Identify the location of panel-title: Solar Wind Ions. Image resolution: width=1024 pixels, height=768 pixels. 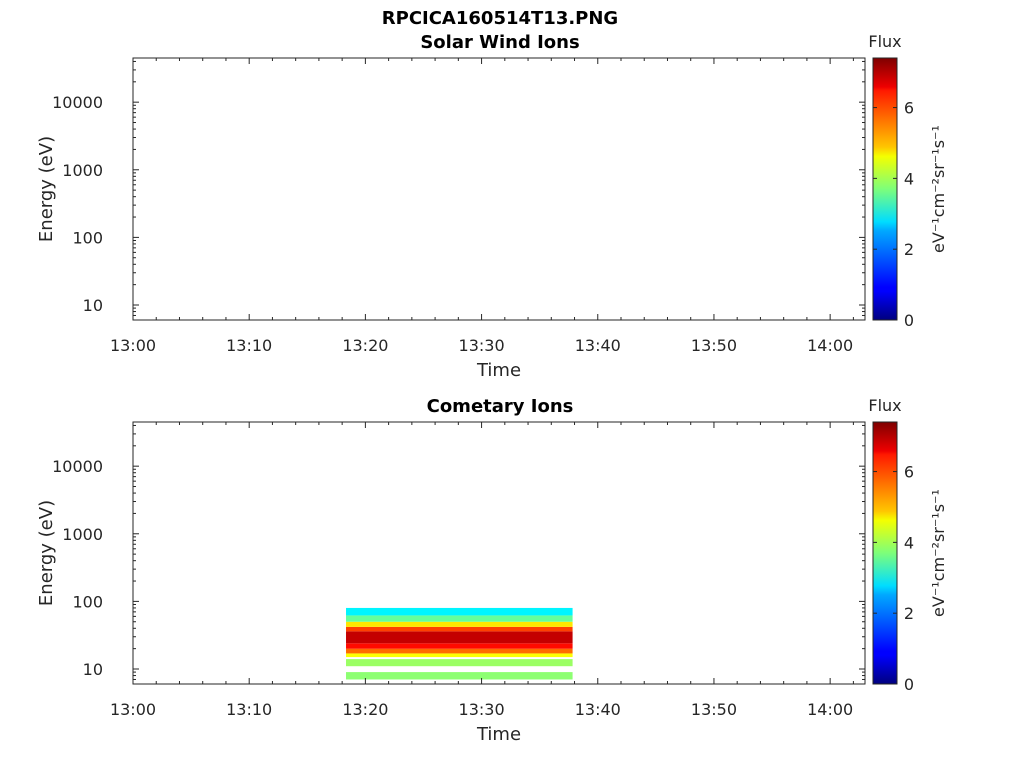
(499, 42).